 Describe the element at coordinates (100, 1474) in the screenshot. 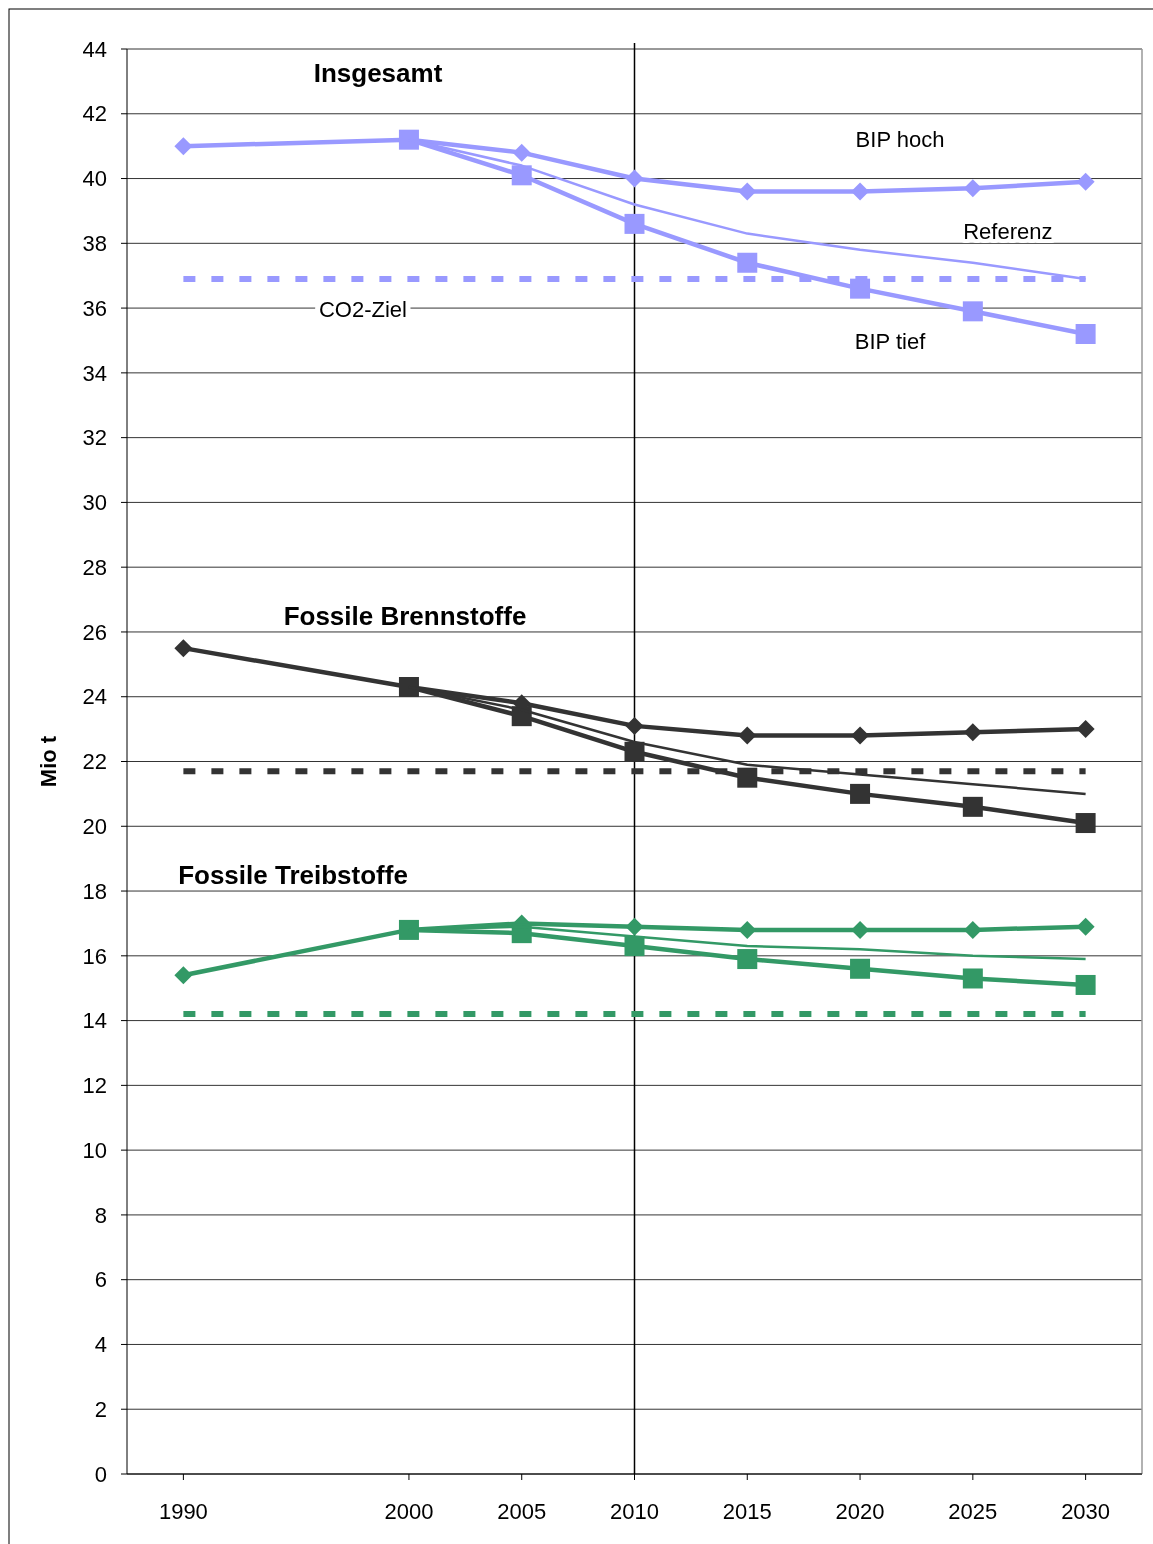

I see `y-tick-label: 0` at that location.